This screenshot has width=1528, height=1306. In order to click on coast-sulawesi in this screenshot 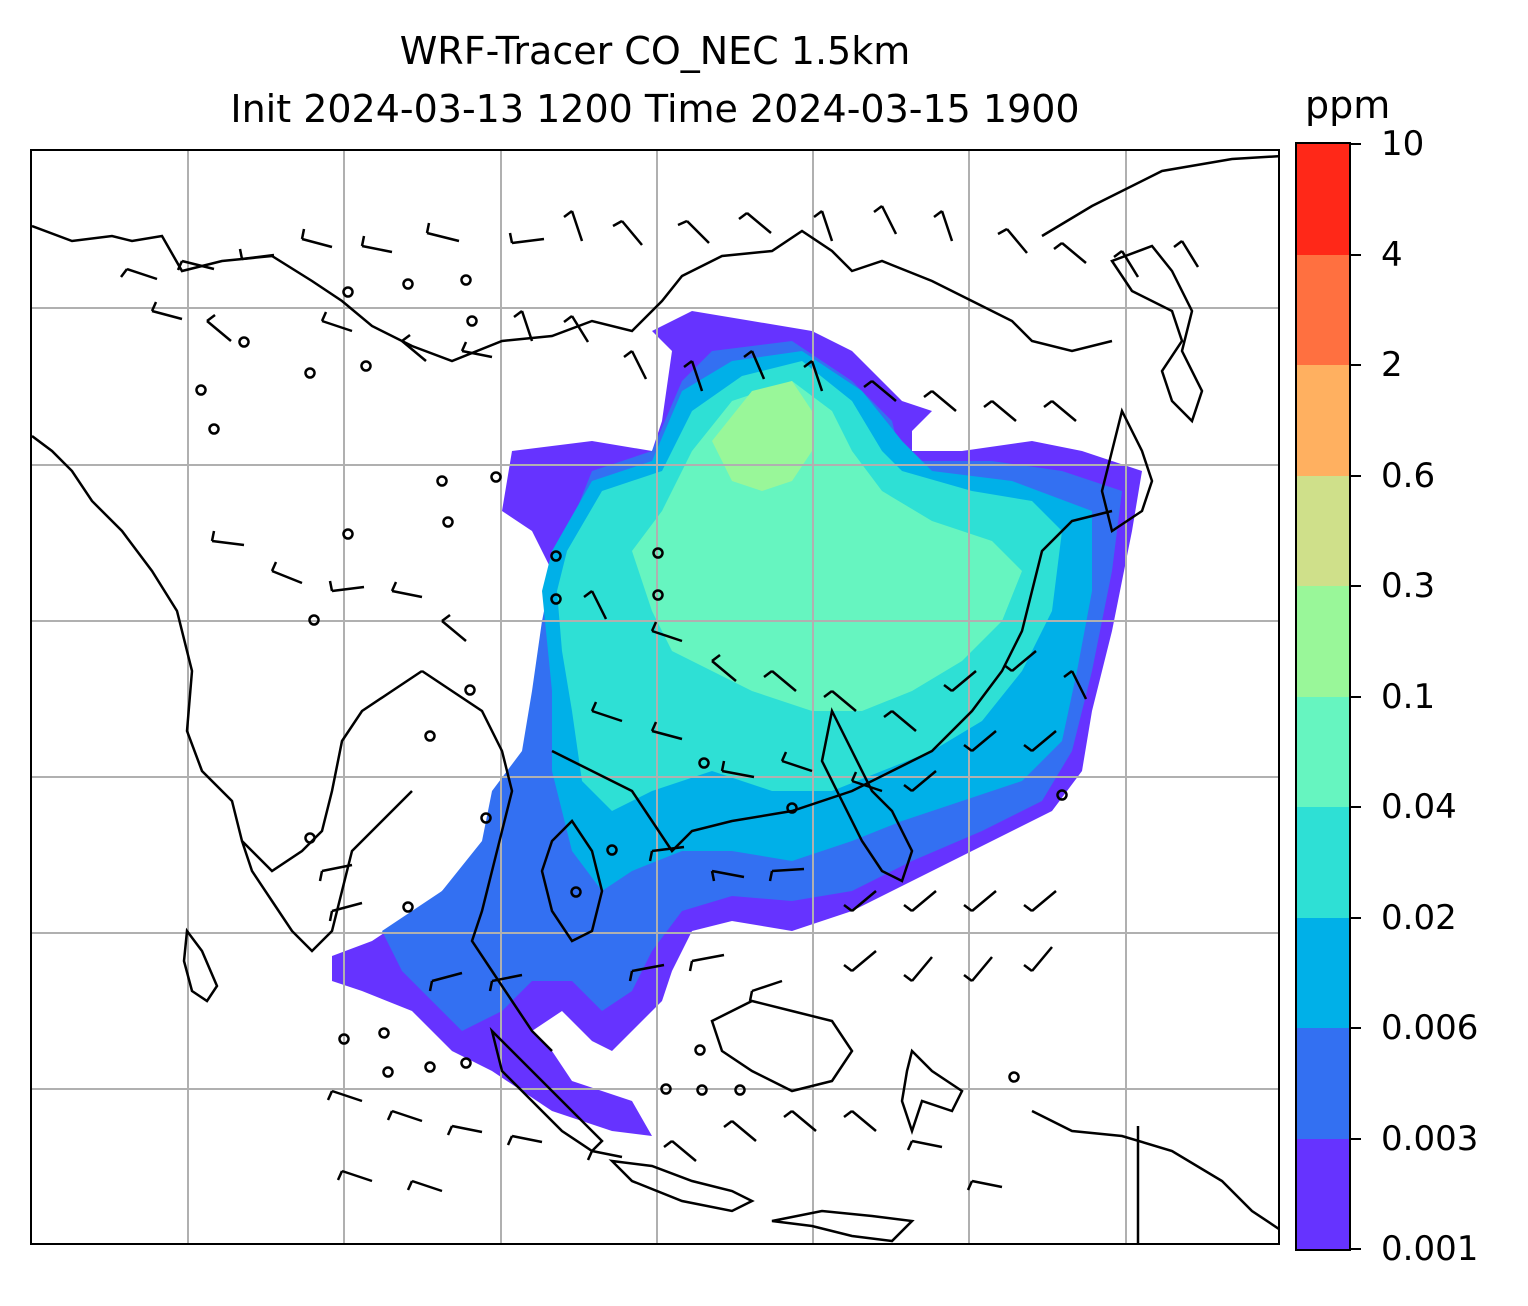, I will do `click(932, 1091)`.